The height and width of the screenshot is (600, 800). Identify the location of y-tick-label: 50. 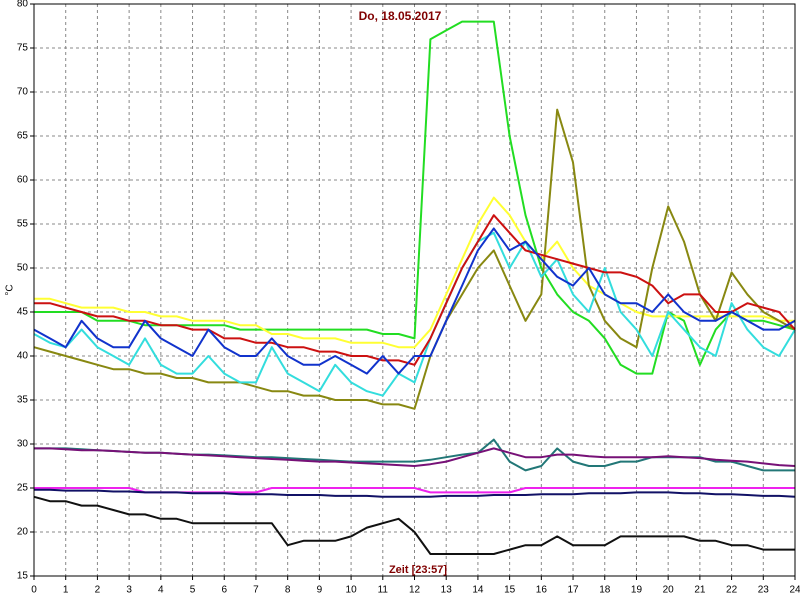
(23, 268).